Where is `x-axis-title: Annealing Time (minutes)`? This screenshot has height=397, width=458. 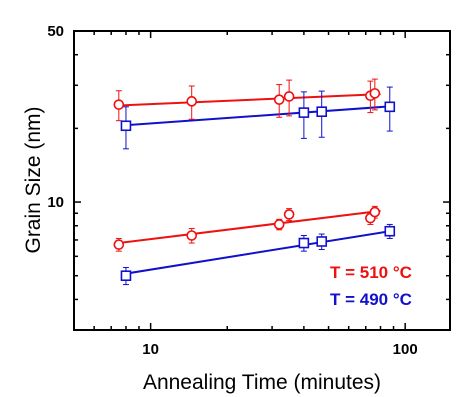 x-axis-title: Annealing Time (minutes) is located at coordinates (262, 382).